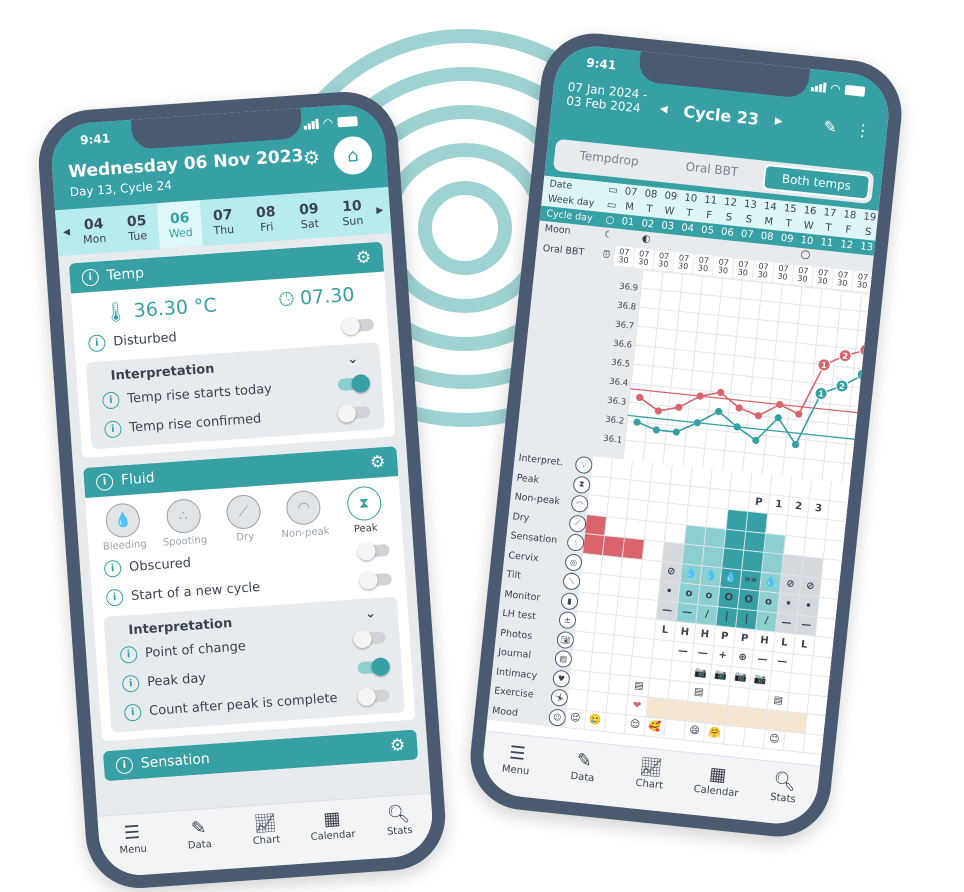  Describe the element at coordinates (327, 296) in the screenshot. I see `time-value: 07.30` at that location.